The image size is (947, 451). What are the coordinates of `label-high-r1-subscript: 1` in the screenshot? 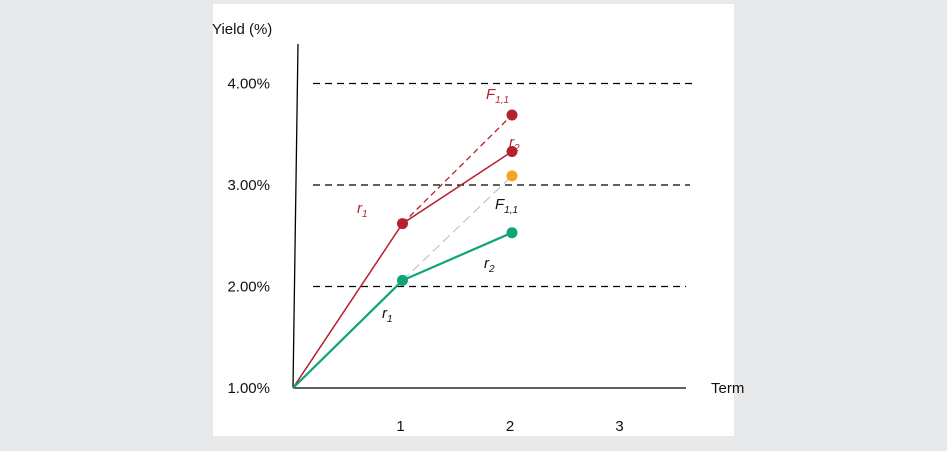 It's located at (365, 214).